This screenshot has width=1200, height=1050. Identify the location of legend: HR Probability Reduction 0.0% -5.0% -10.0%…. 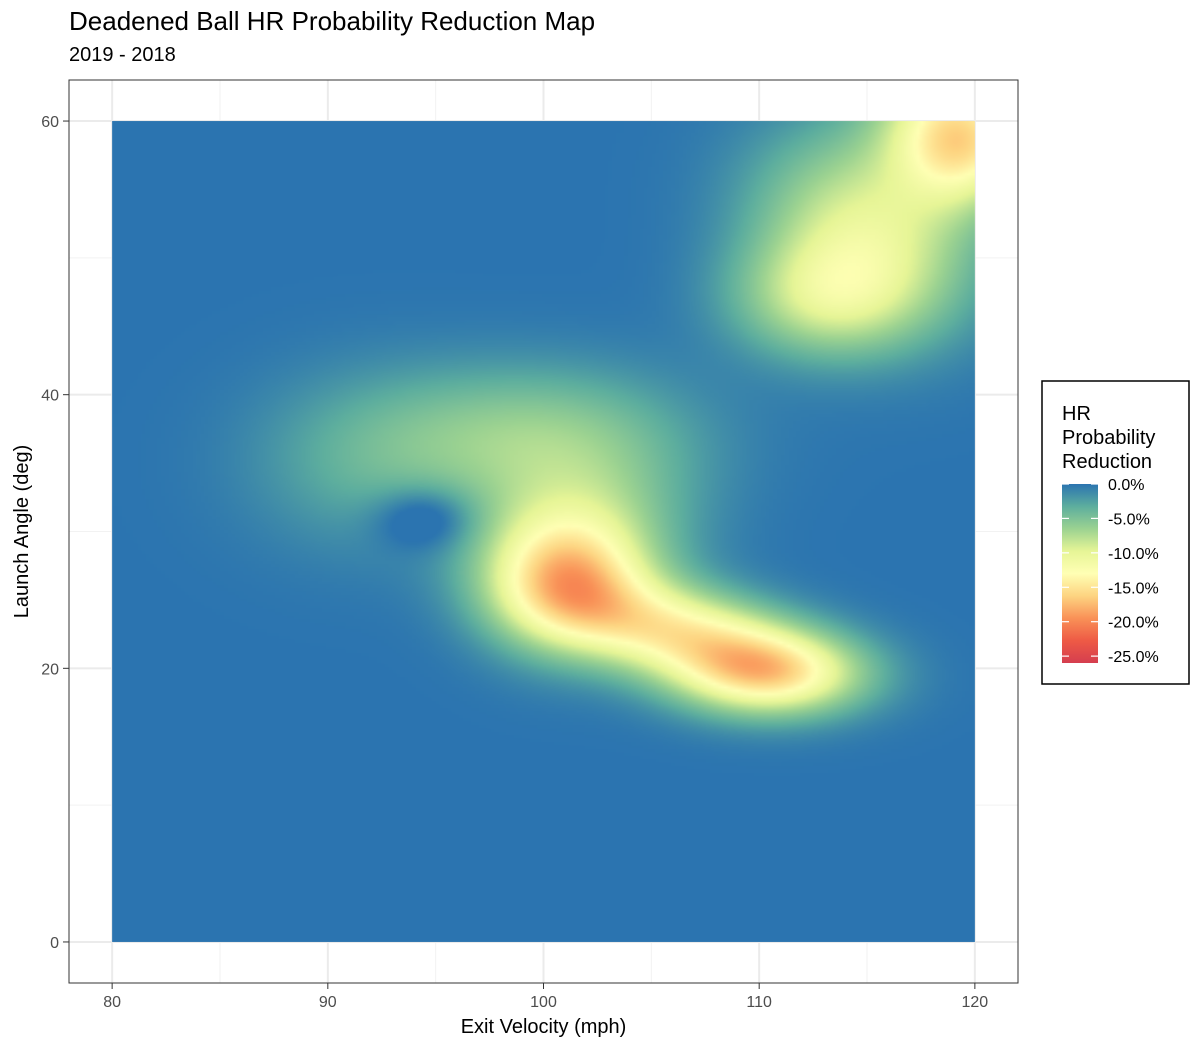
(1115, 532).